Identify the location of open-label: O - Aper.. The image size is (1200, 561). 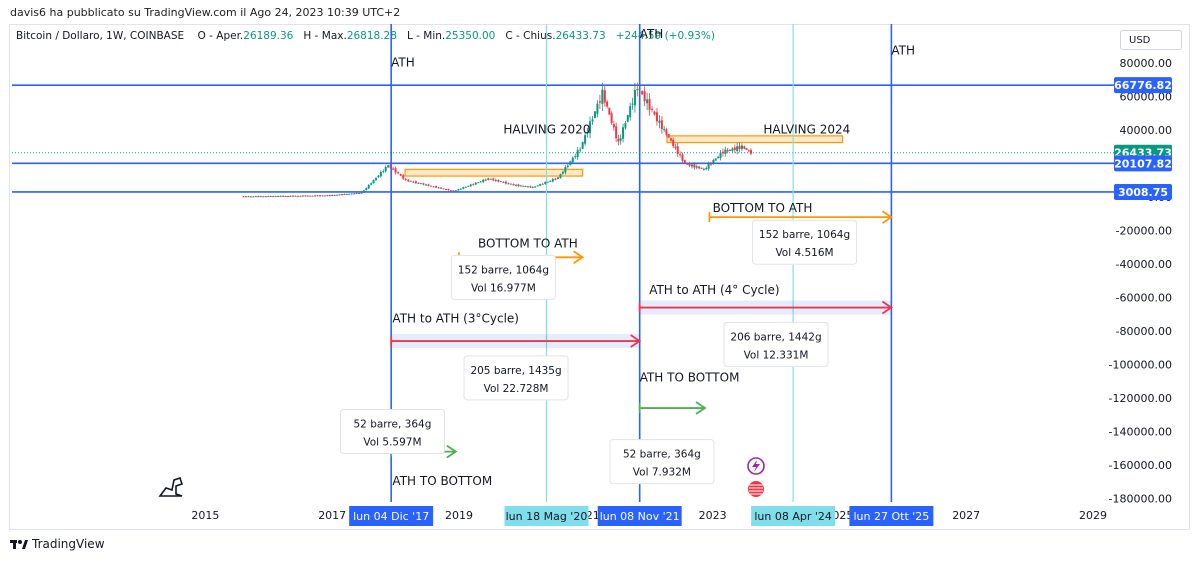
(220, 36).